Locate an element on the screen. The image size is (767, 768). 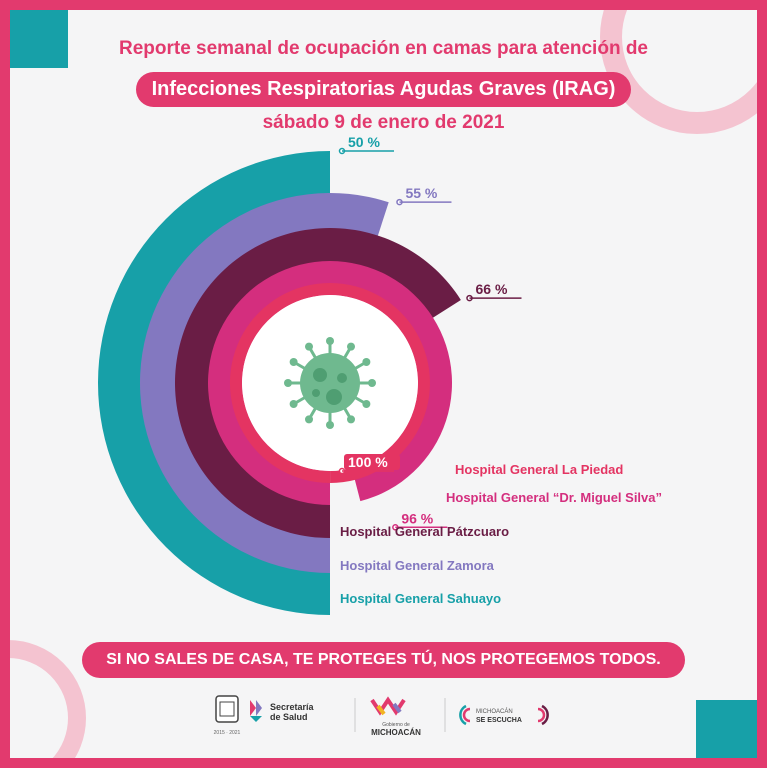
value-text-2: 55 % is located at coordinates (421, 193).